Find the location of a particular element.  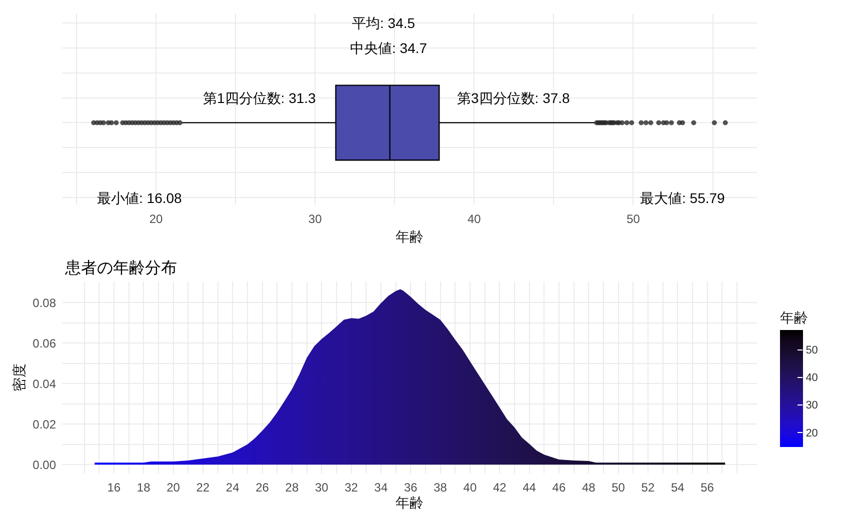

color-bar-label: 40 is located at coordinates (812, 378).